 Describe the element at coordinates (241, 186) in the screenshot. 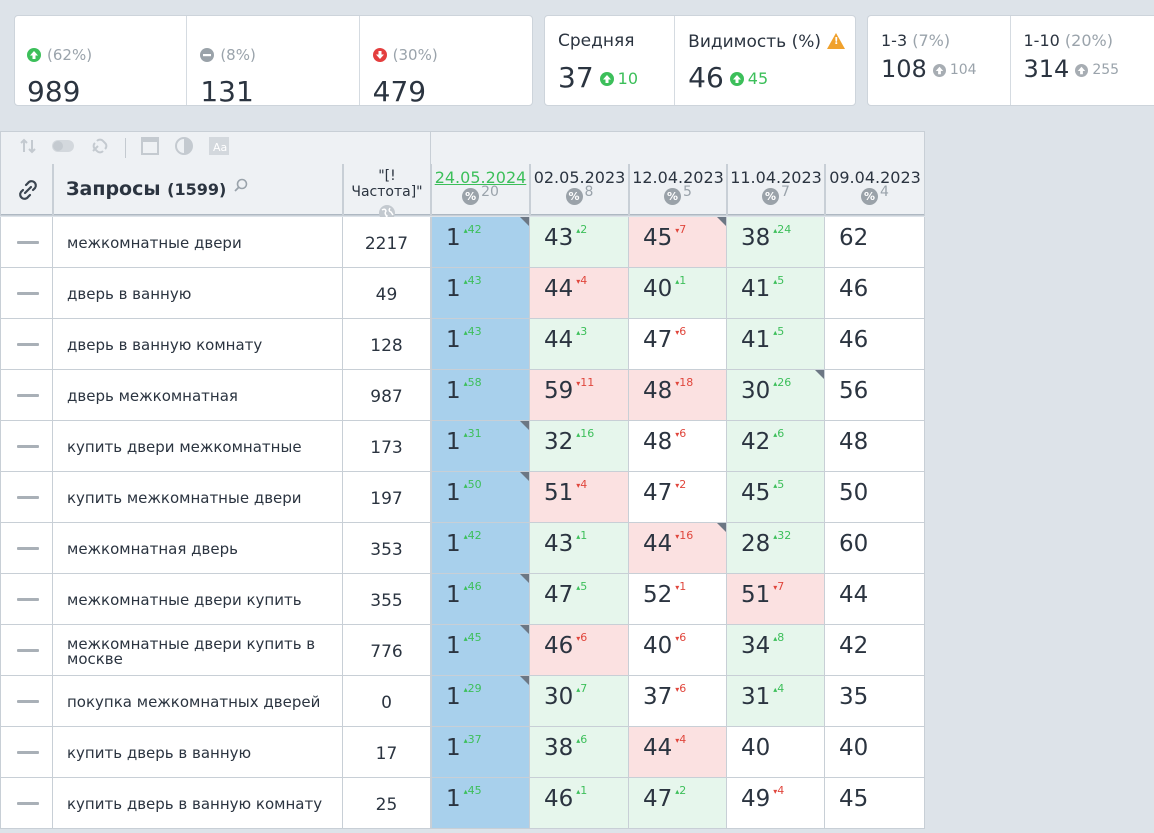

I see `search-icon` at that location.